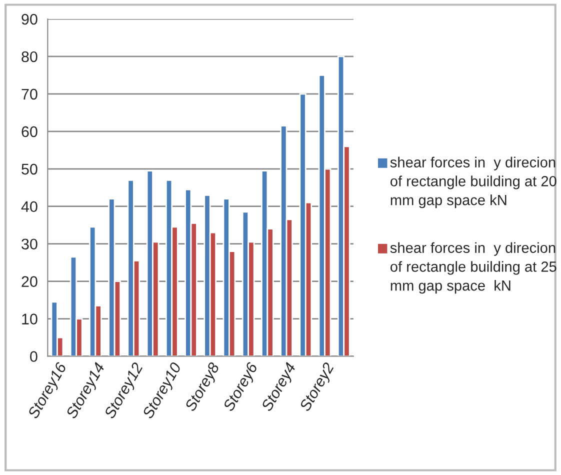 The height and width of the screenshot is (475, 561). Describe the element at coordinates (30, 244) in the screenshot. I see `y-tick-label: 30` at that location.